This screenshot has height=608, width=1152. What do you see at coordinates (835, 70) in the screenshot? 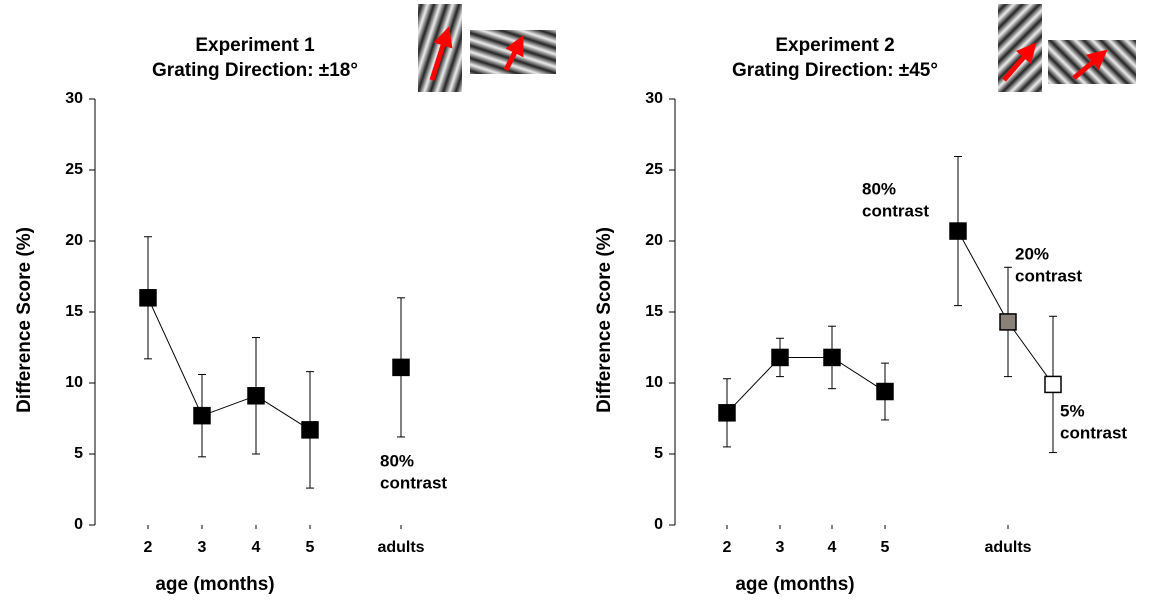
I see `chart-subtitle: Grating Direction: ±45°` at bounding box center [835, 70].